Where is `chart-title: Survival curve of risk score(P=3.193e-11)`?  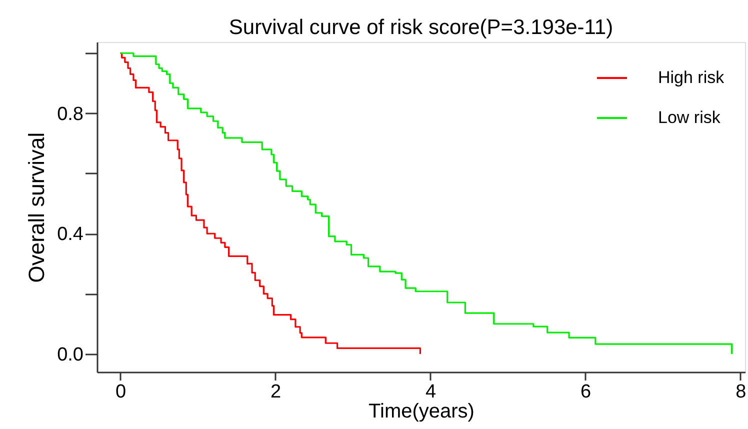
chart-title: Survival curve of risk score(P=3.193e-11) is located at coordinates (421, 27).